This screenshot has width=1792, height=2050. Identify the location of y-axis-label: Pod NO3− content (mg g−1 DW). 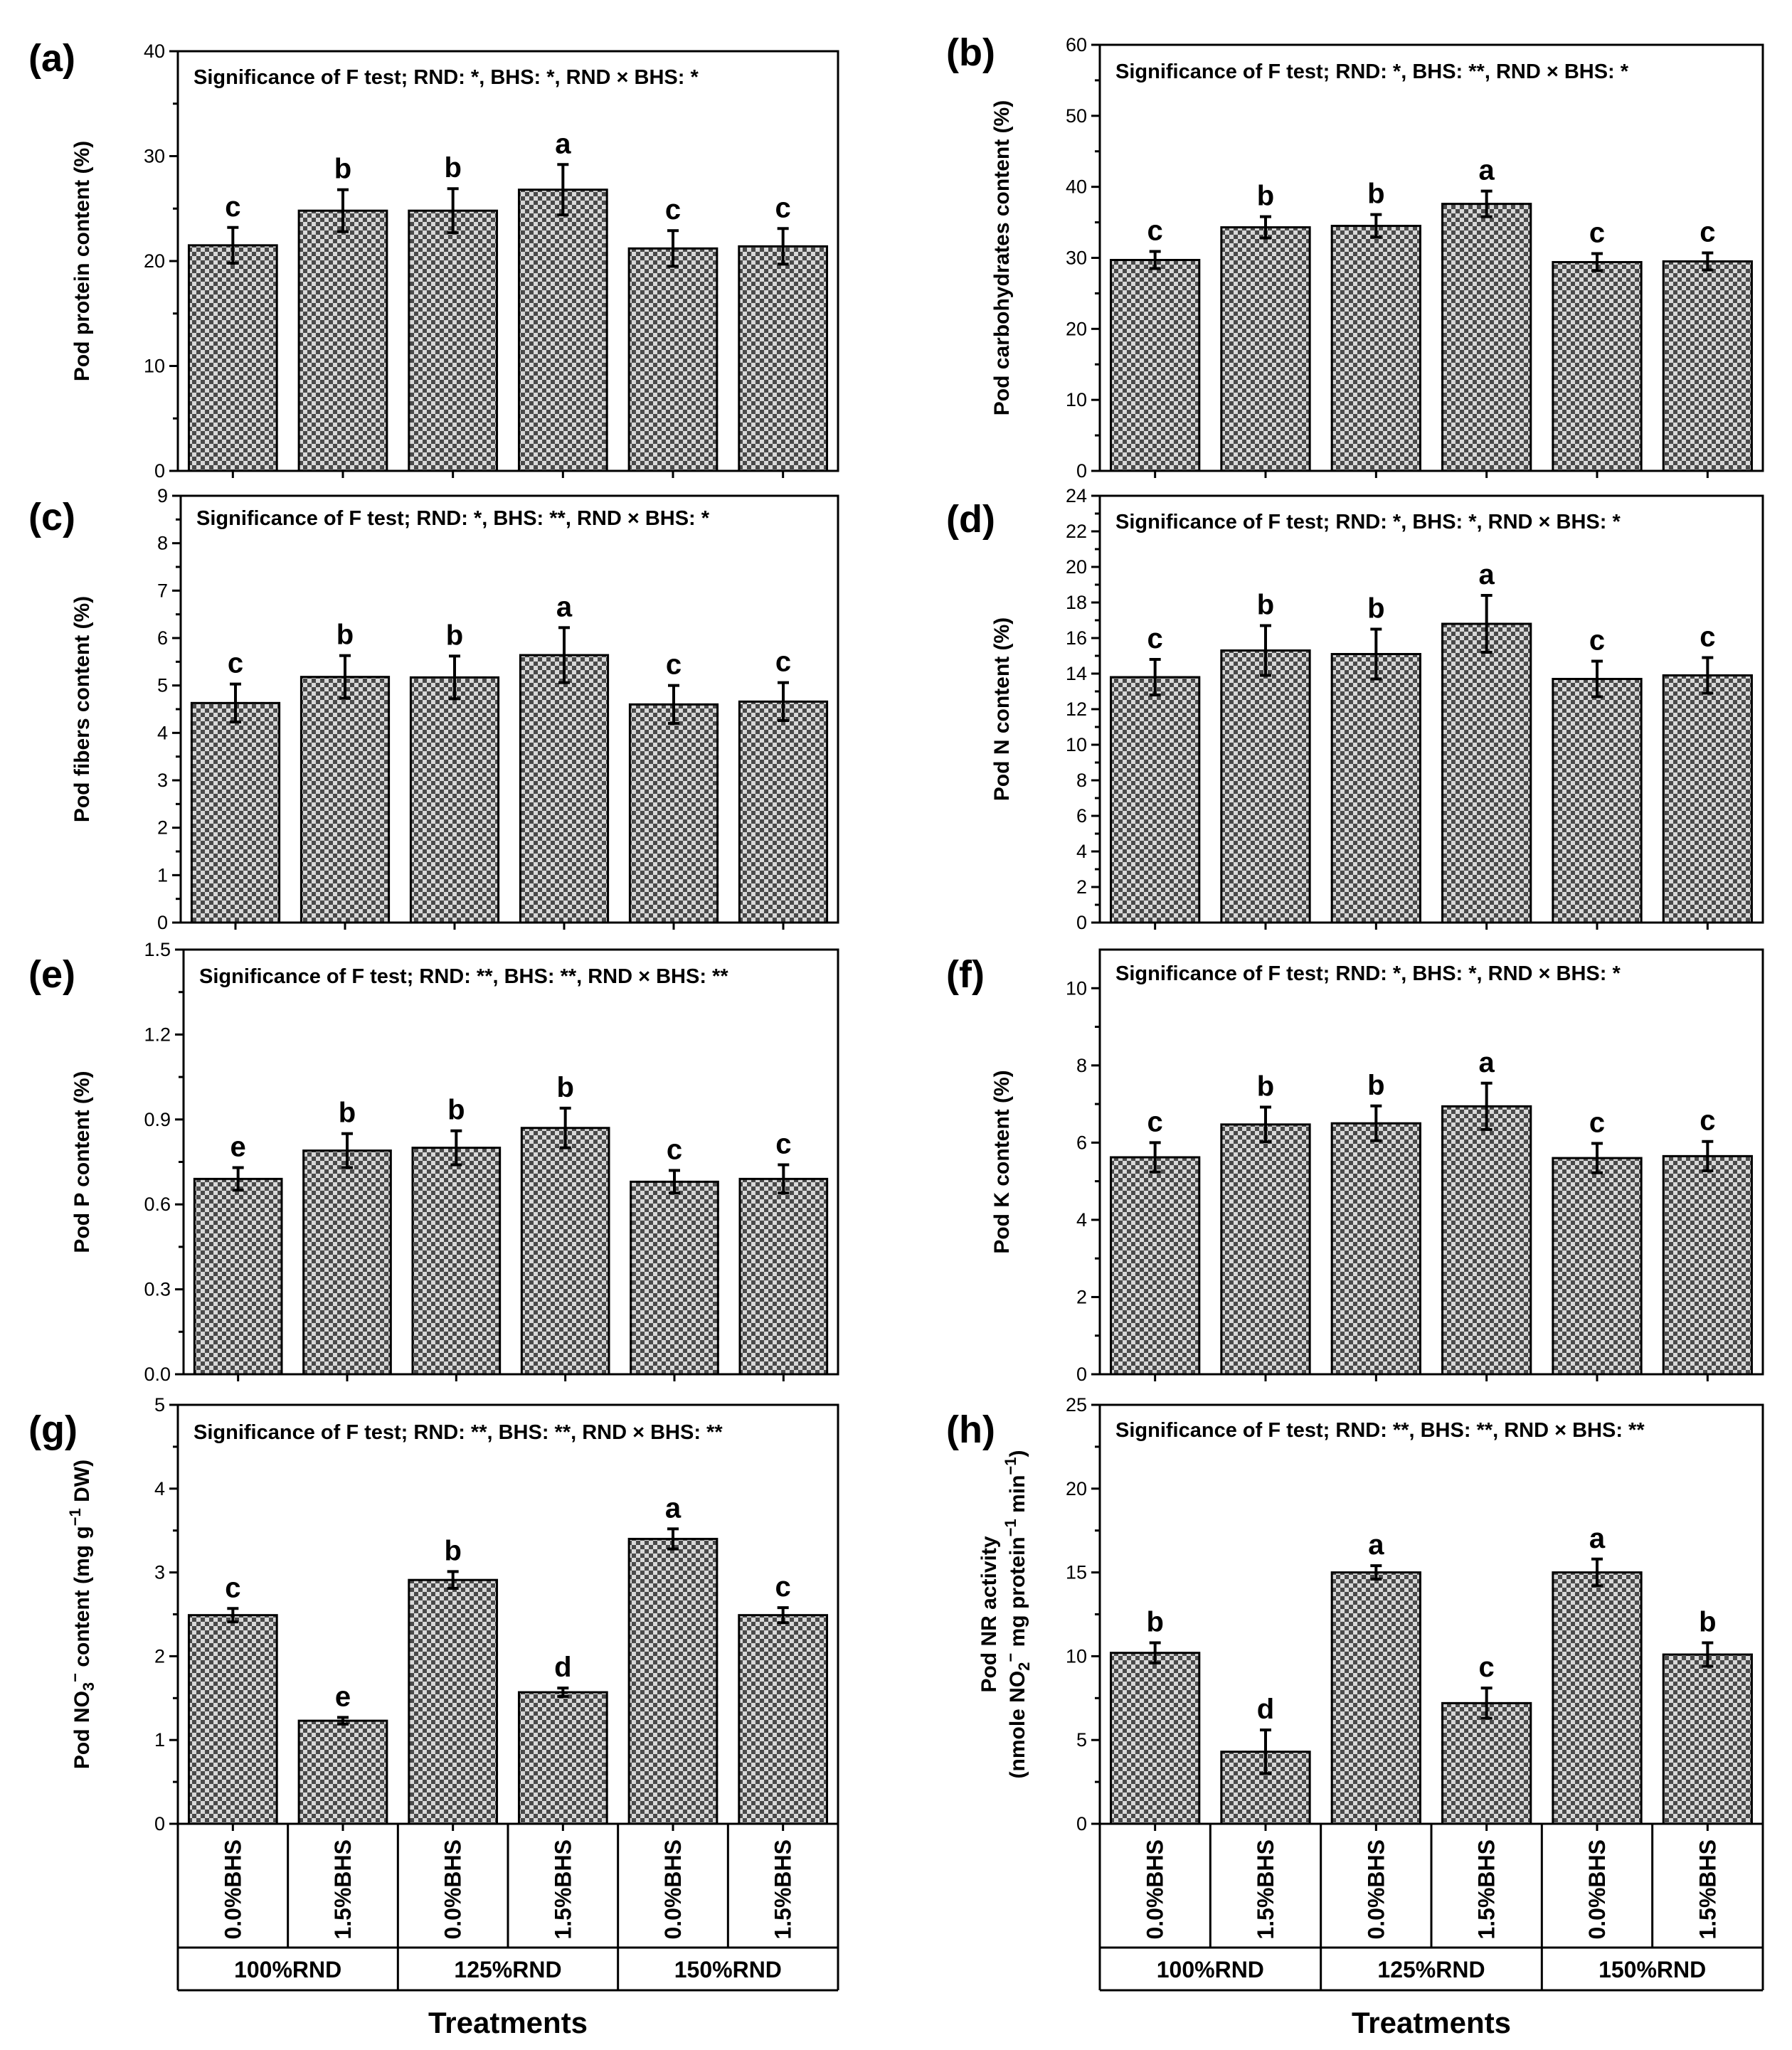
(81, 1614).